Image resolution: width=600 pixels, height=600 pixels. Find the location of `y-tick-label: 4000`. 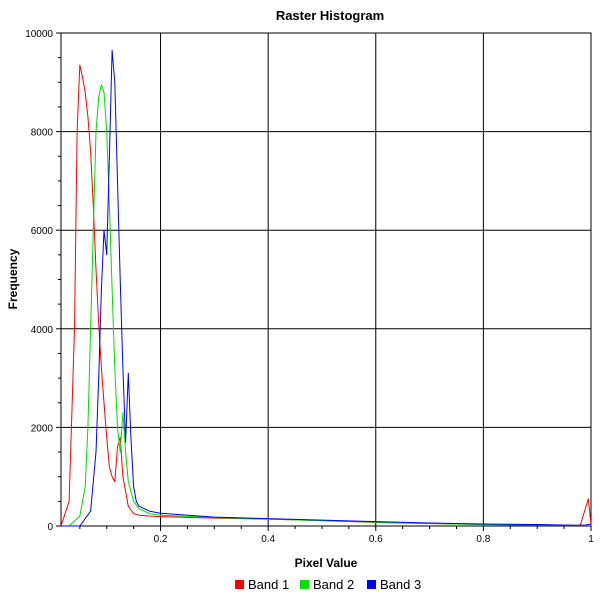

y-tick-label: 4000 is located at coordinates (42, 330).